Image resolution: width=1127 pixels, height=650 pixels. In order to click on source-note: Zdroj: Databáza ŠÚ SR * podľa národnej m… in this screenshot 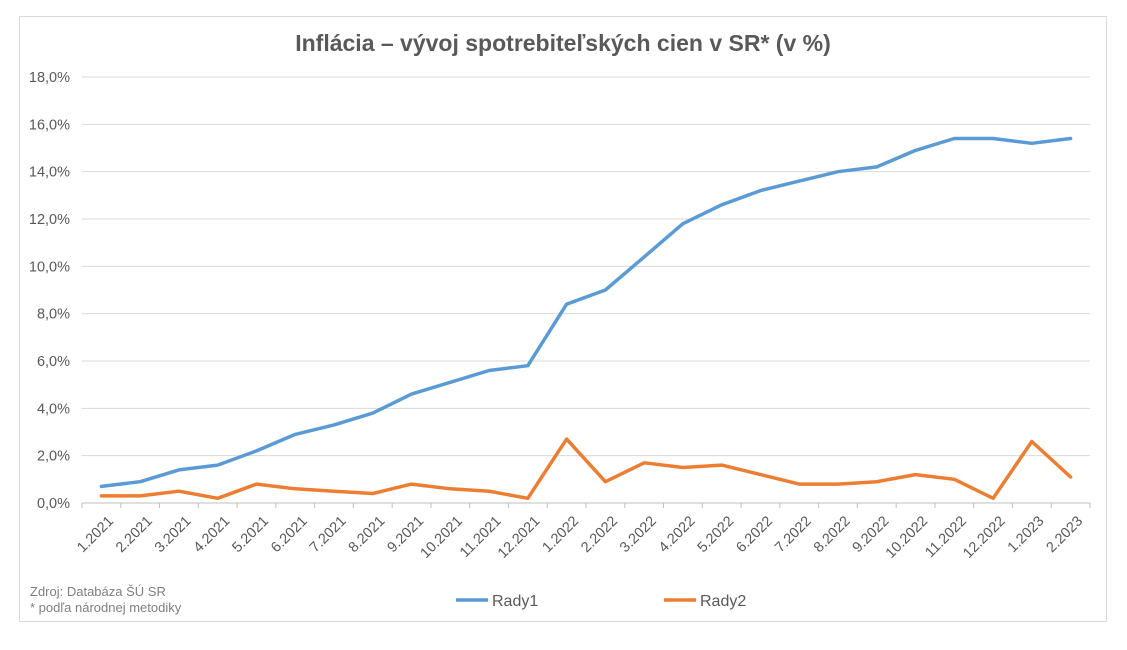, I will do `click(105, 600)`.